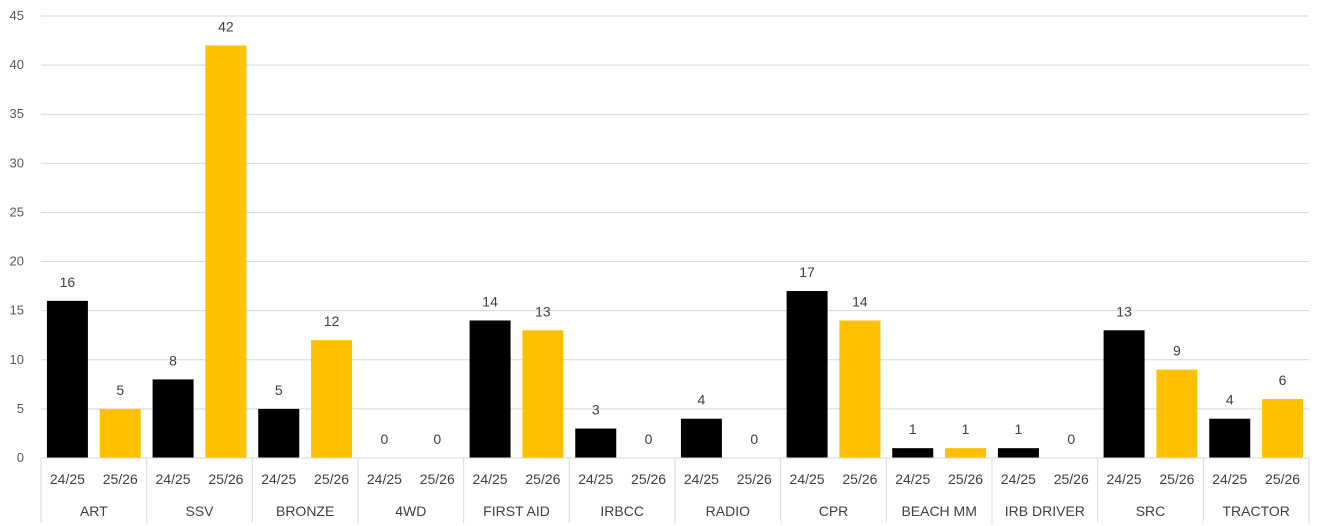  I want to click on y-tick-label: 25, so click(17, 211).